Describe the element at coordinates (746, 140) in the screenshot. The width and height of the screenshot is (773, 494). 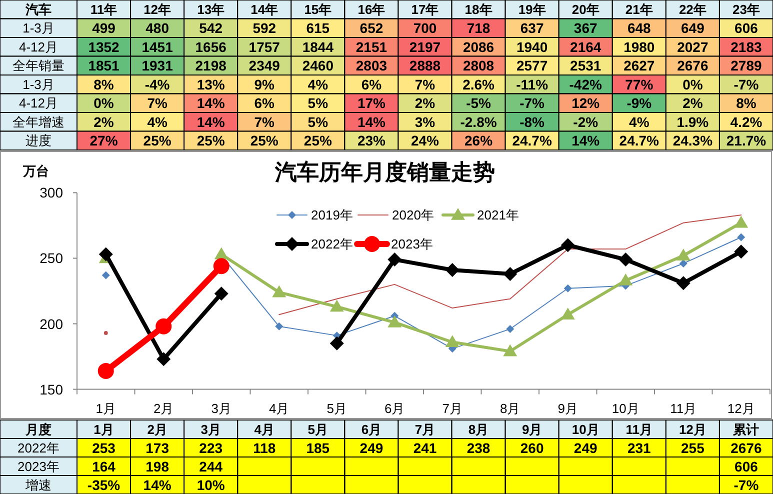
I see `data-label: 21.7%` at that location.